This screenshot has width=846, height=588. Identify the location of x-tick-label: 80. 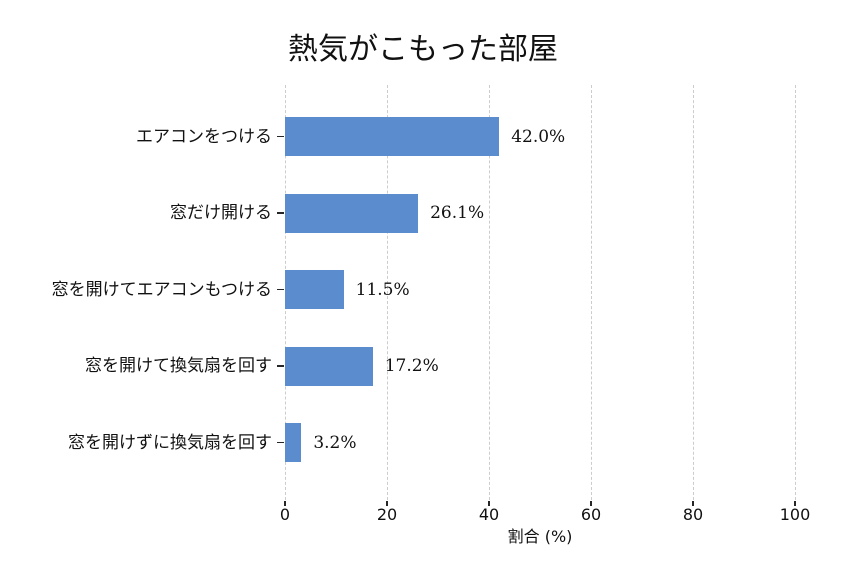
(693, 514).